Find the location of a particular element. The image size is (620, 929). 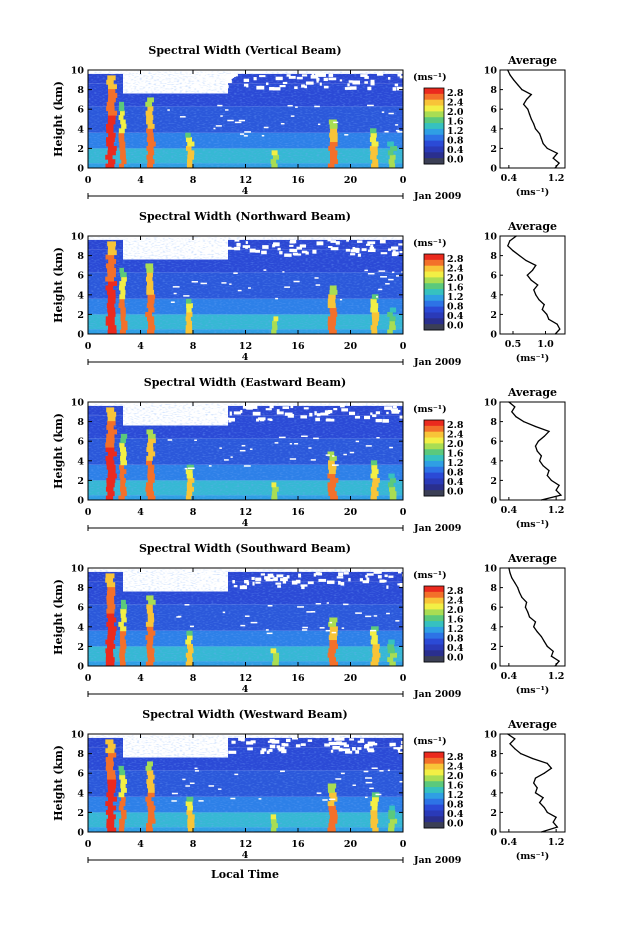

avg-y-tick-label: 0 is located at coordinates (493, 169).